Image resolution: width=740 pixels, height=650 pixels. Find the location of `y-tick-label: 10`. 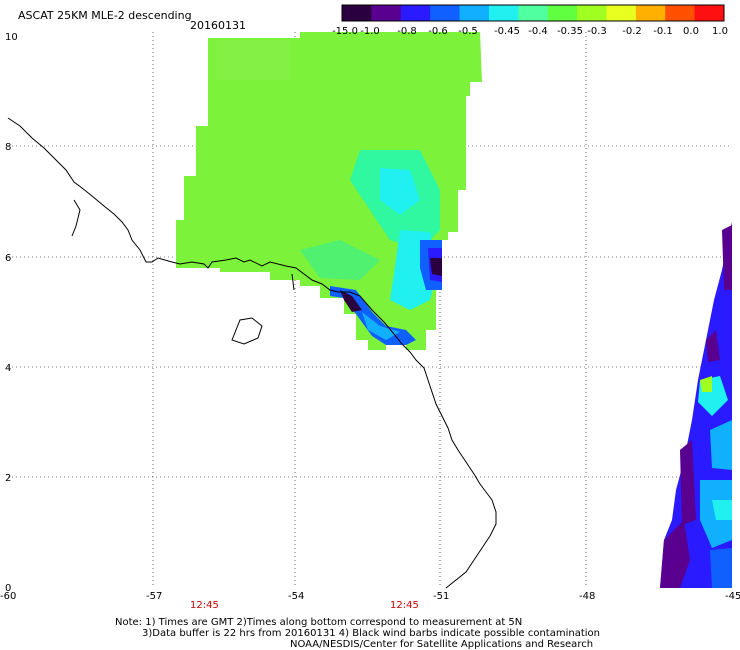

y-tick-label: 10 is located at coordinates (11, 37).